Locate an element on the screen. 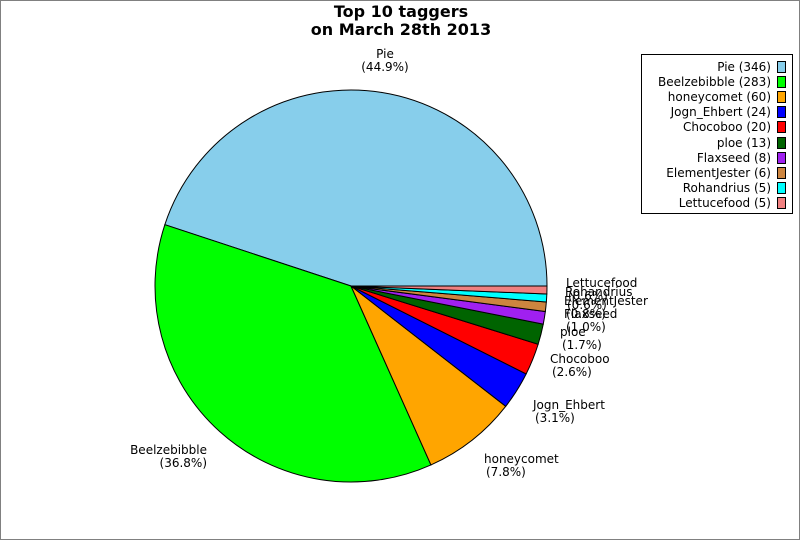 This screenshot has width=800, height=541. slice-label-name: ElementJester is located at coordinates (606, 301).